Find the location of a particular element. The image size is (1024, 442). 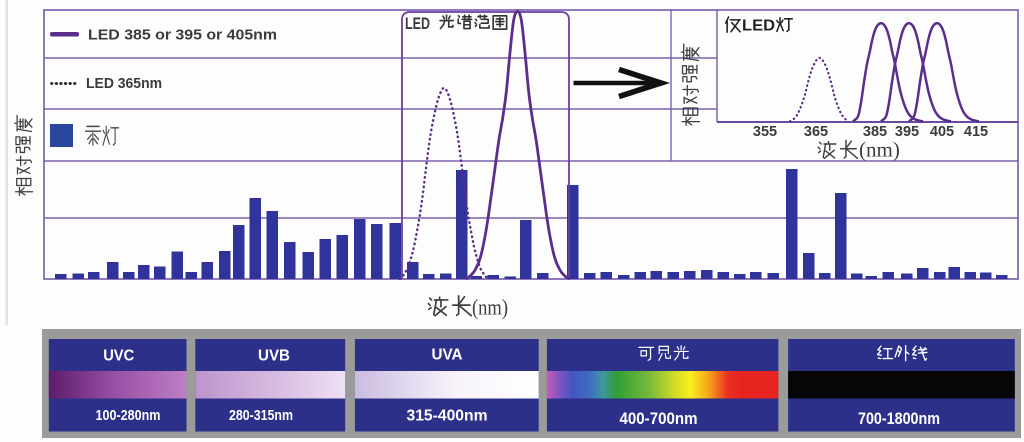

svg-text: 315-400nm is located at coordinates (447, 416).